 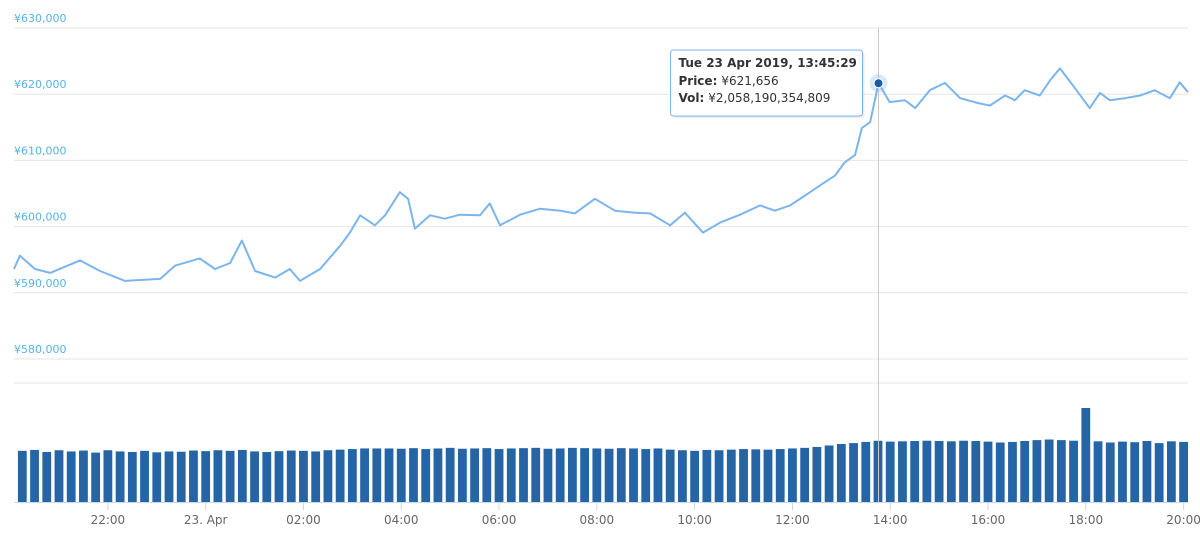 I want to click on x-tick-label: 16:00, so click(x=988, y=520).